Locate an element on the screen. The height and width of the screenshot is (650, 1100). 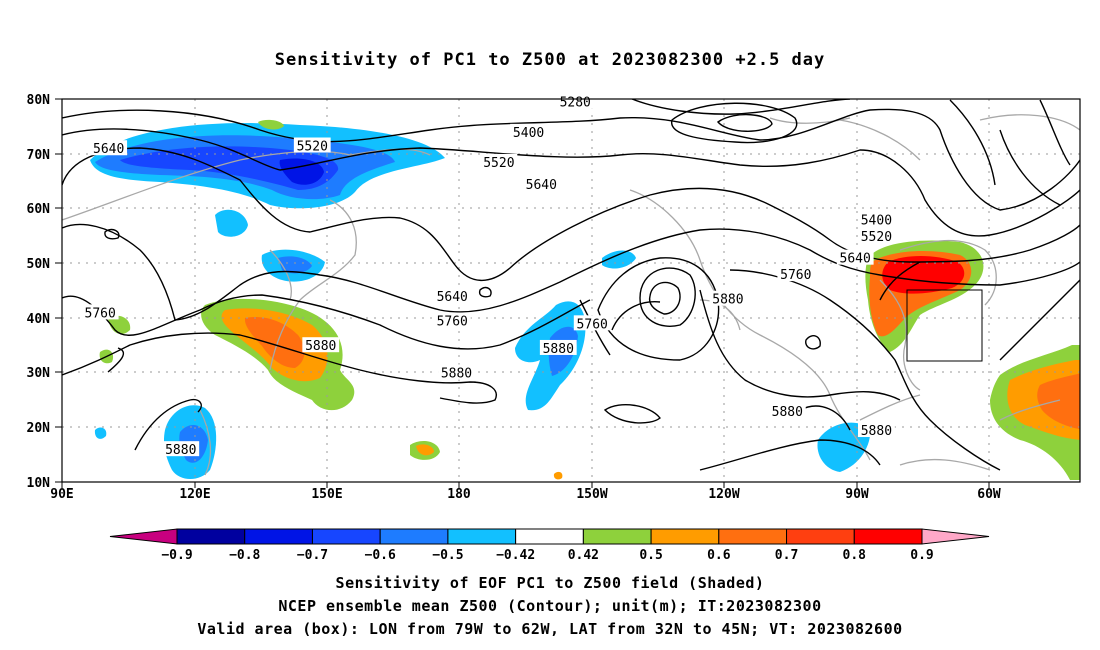
colorbar-label: 0.8 is located at coordinates (855, 555).